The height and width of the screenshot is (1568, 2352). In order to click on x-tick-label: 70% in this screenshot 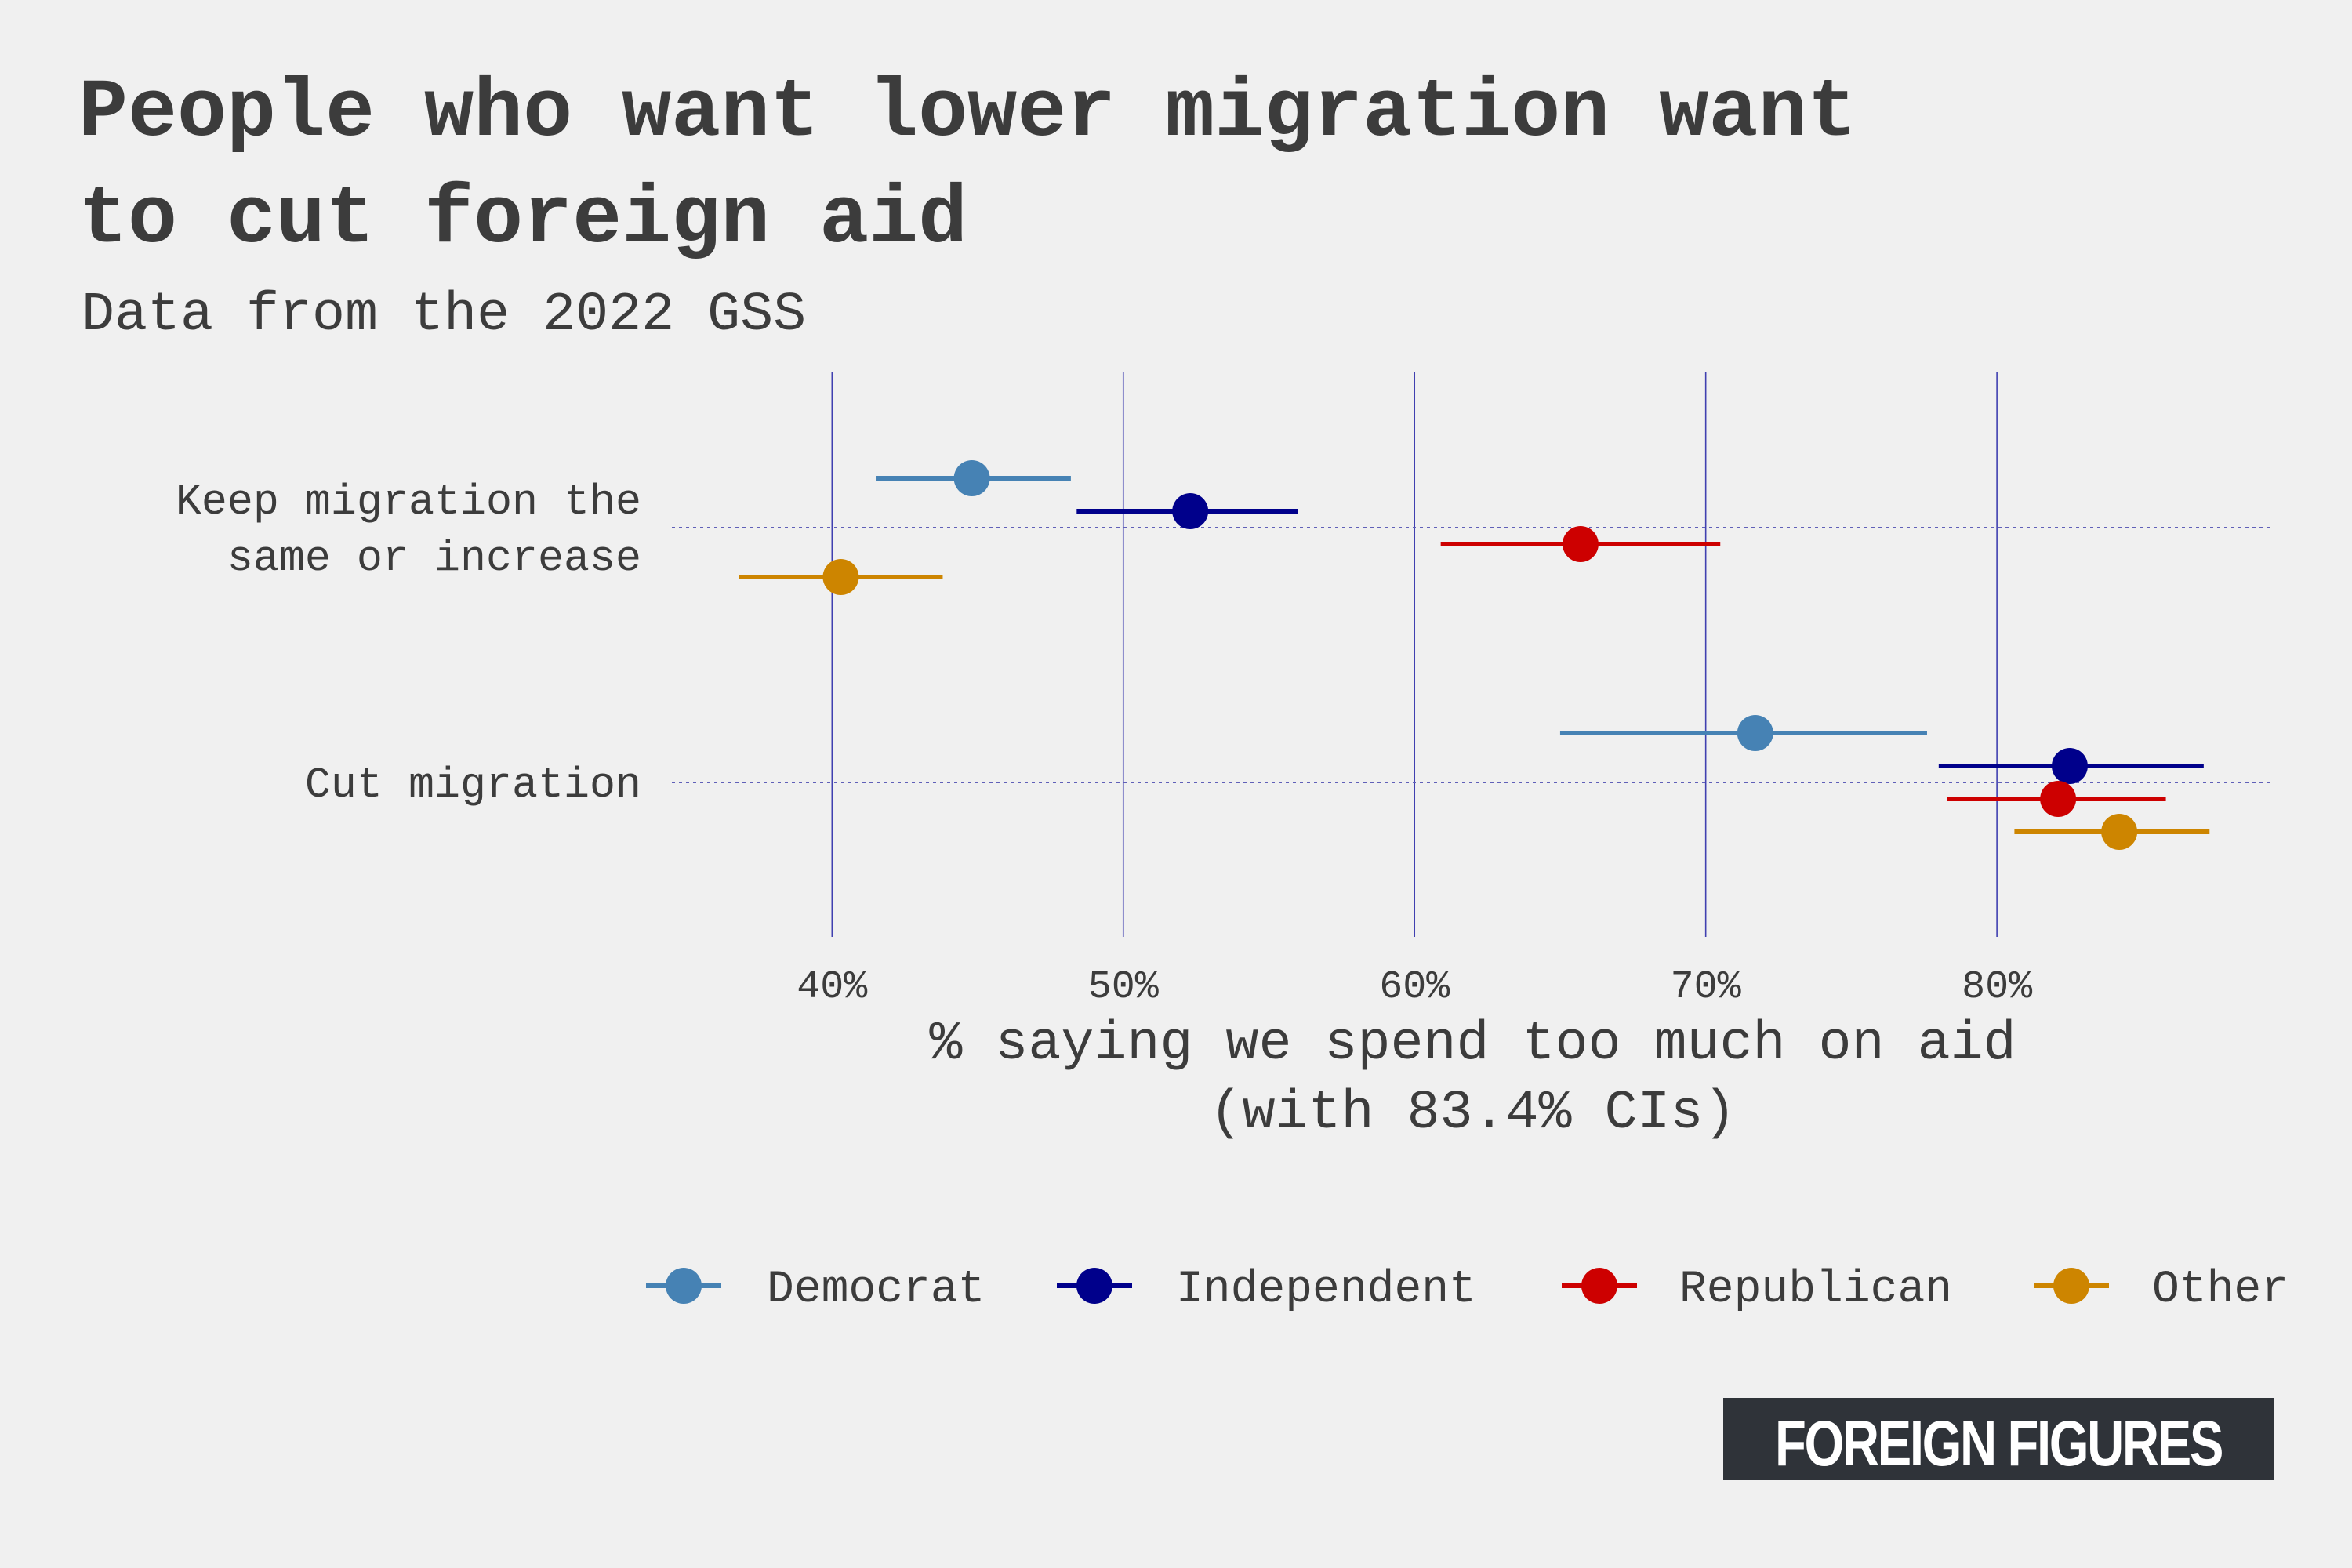, I will do `click(1706, 988)`.